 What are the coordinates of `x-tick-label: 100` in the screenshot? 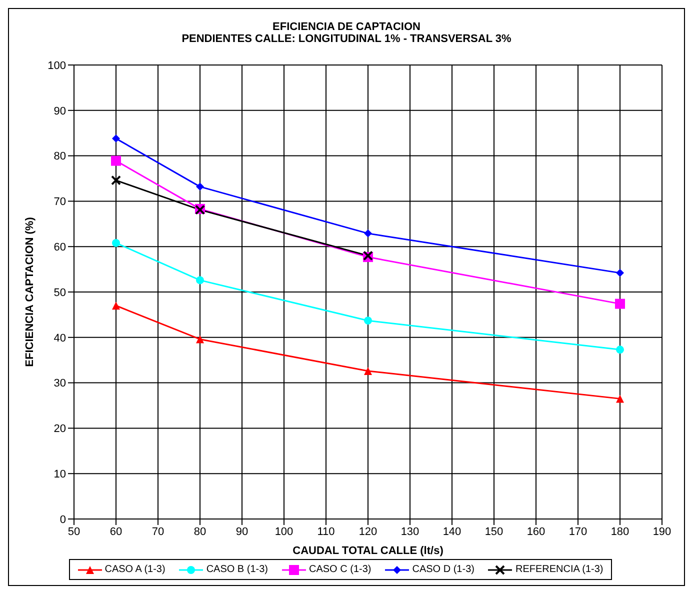 It's located at (284, 532).